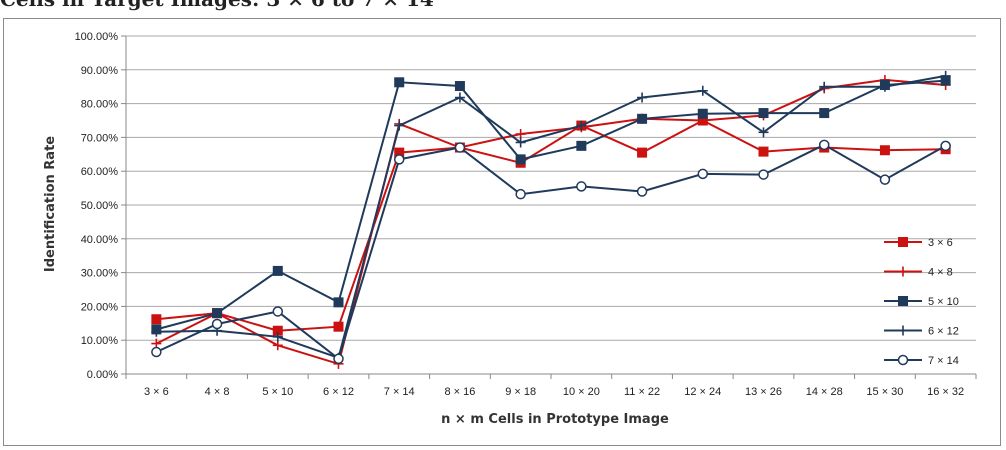 This screenshot has width=1006, height=450. Describe the element at coordinates (277, 392) in the screenshot. I see `x-tick-label: 5 × 10` at that location.